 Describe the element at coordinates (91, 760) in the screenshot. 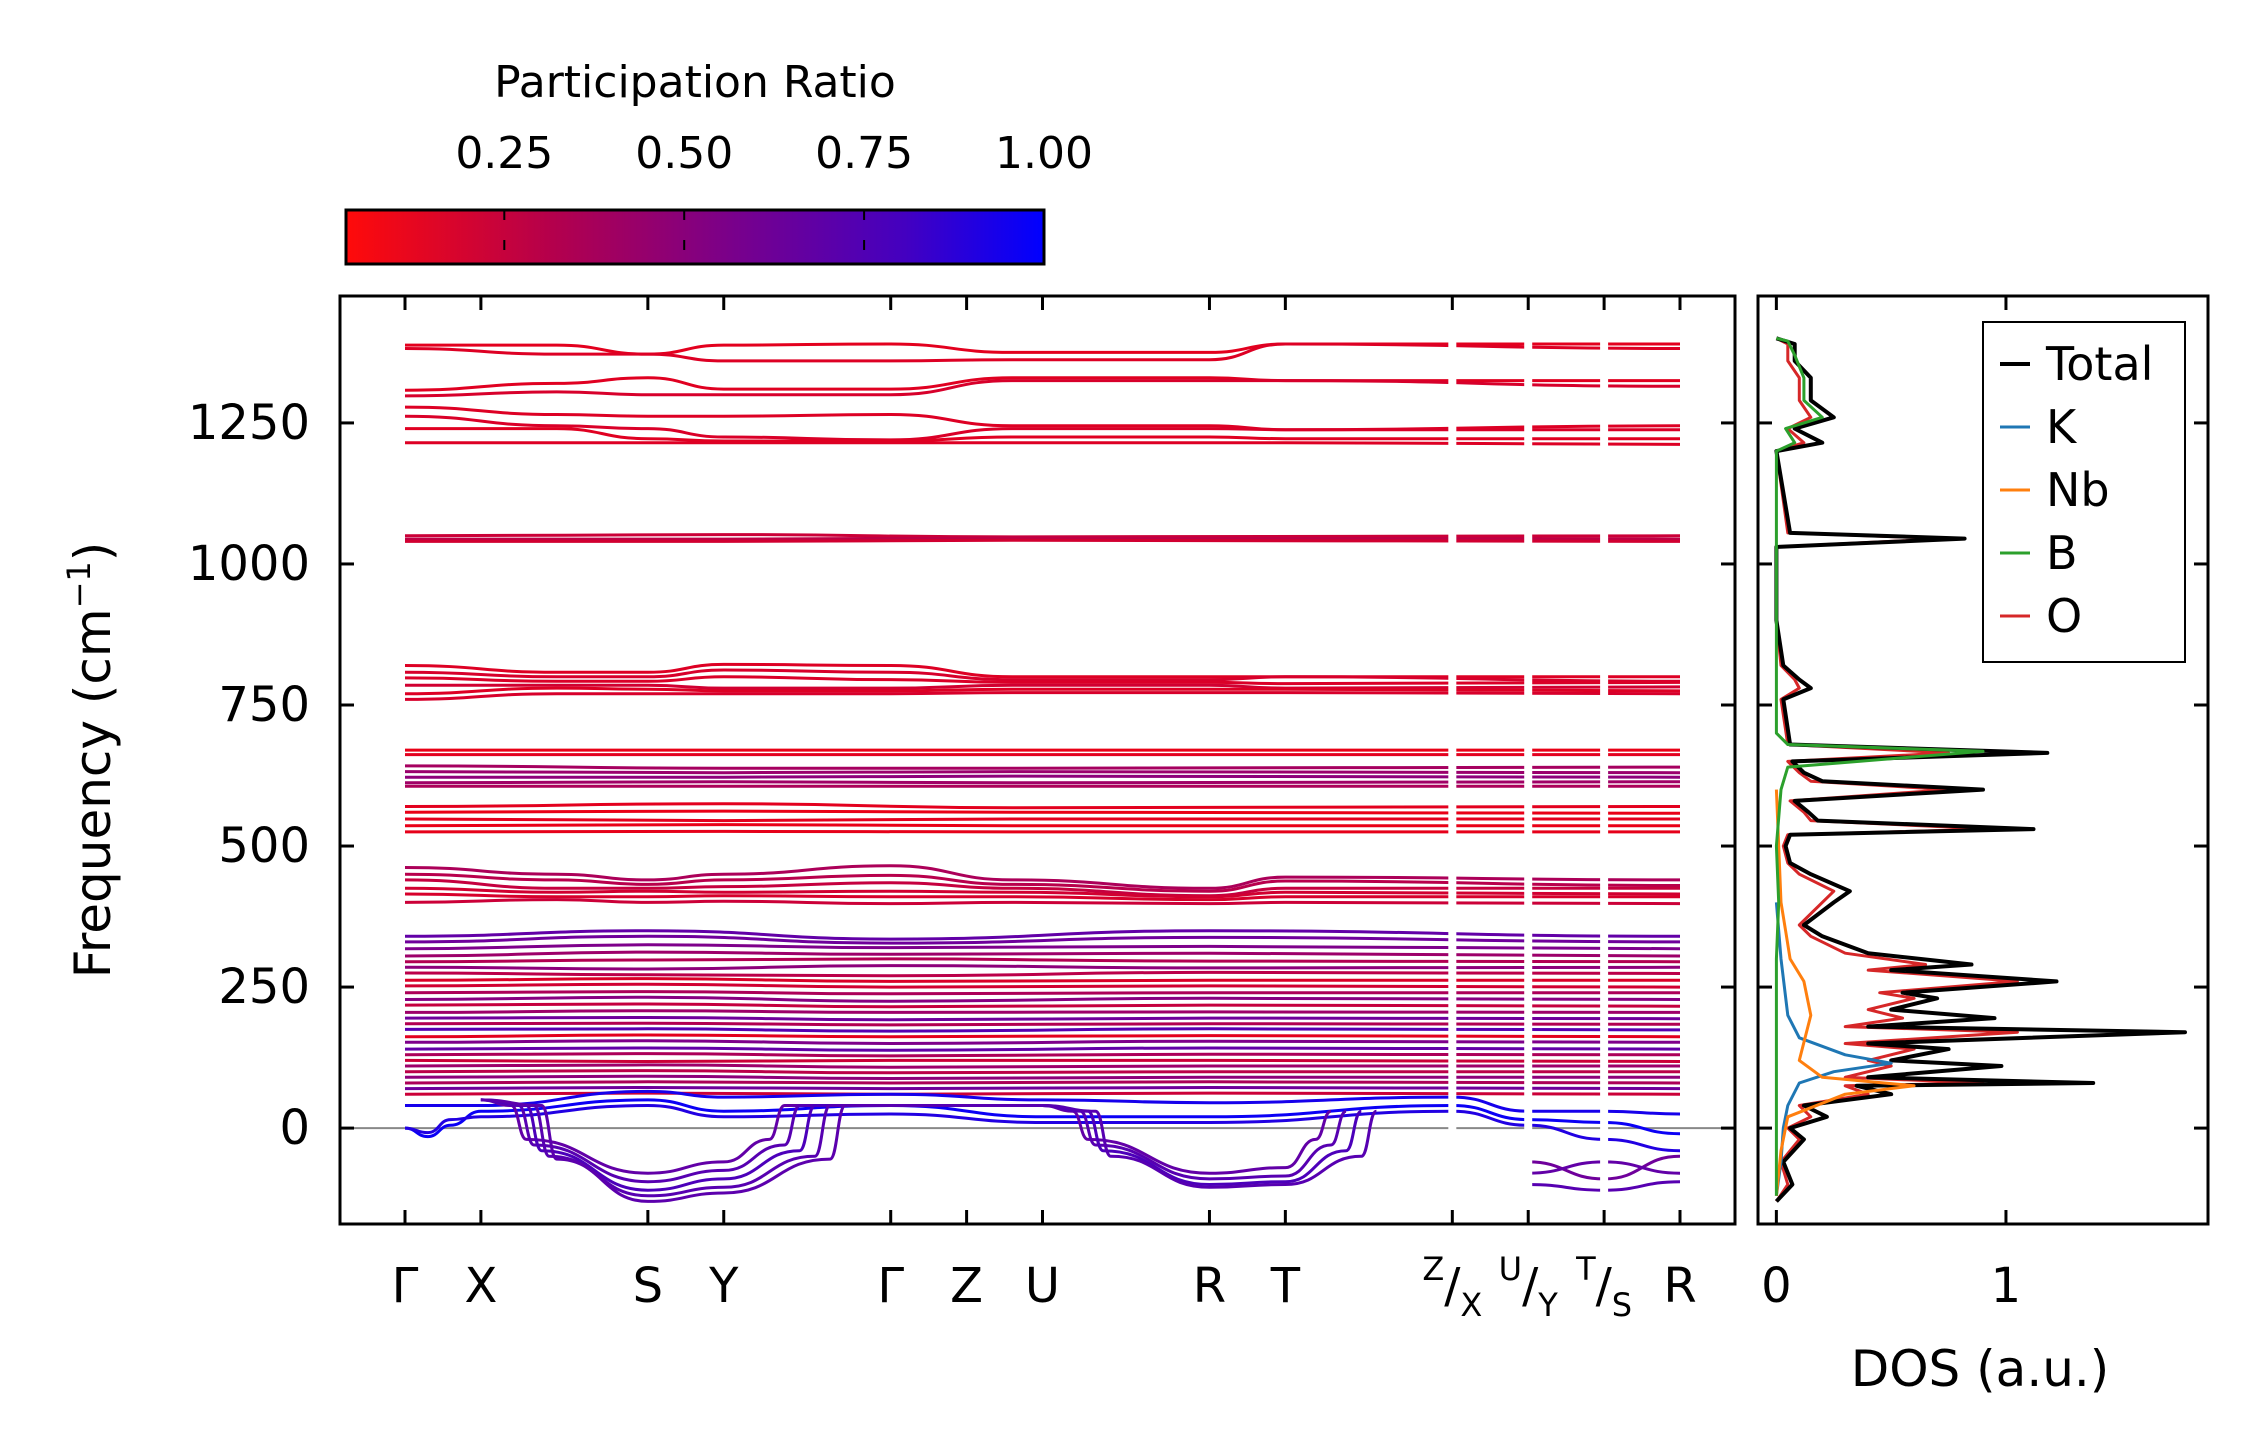

I see `y-axis-label: Frequency (cm−1)` at that location.